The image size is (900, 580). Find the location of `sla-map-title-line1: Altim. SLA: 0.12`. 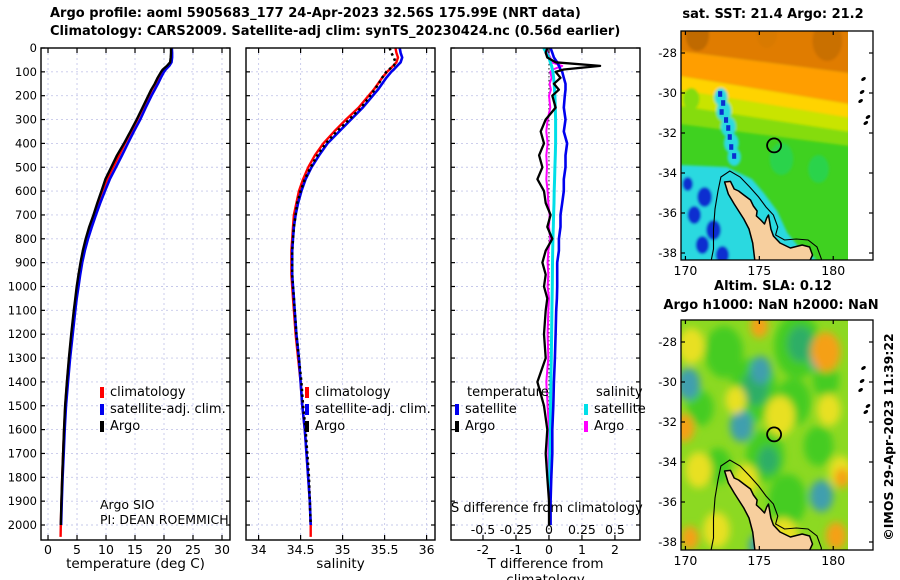

sla-map-title-line1: Altim. SLA: 0.12 is located at coordinates (773, 286).